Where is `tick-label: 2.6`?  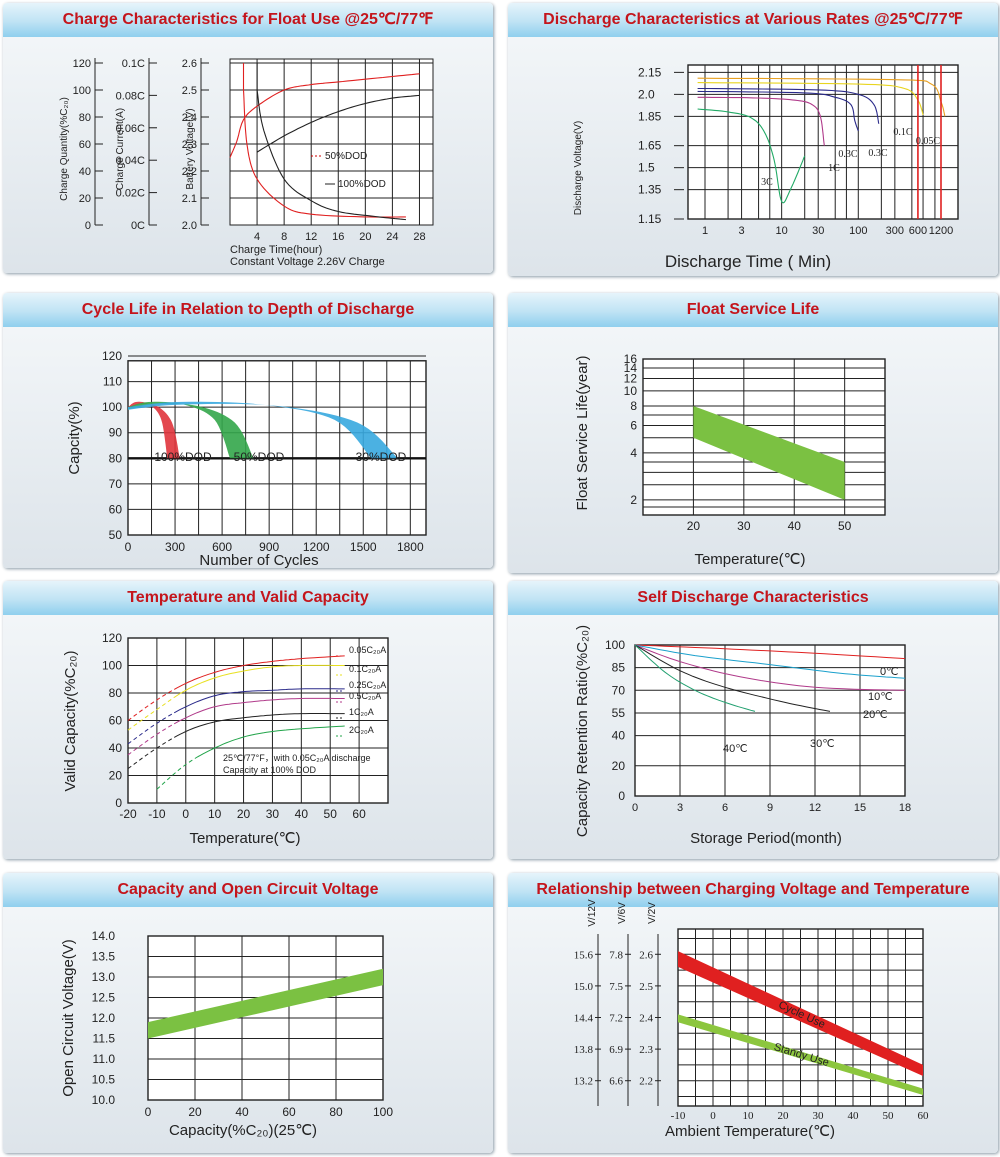 tick-label: 2.6 is located at coordinates (189, 64).